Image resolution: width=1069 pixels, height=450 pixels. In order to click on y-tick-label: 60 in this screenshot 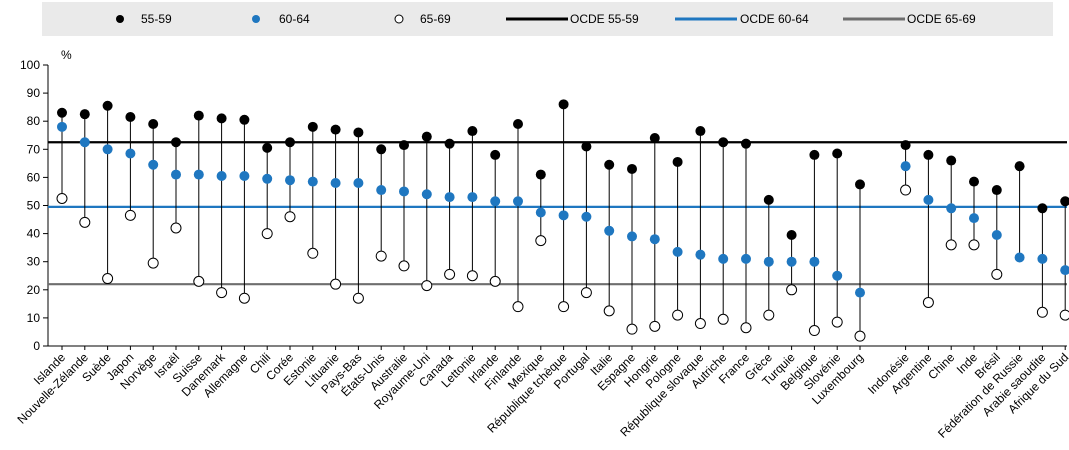, I will do `click(34, 177)`.